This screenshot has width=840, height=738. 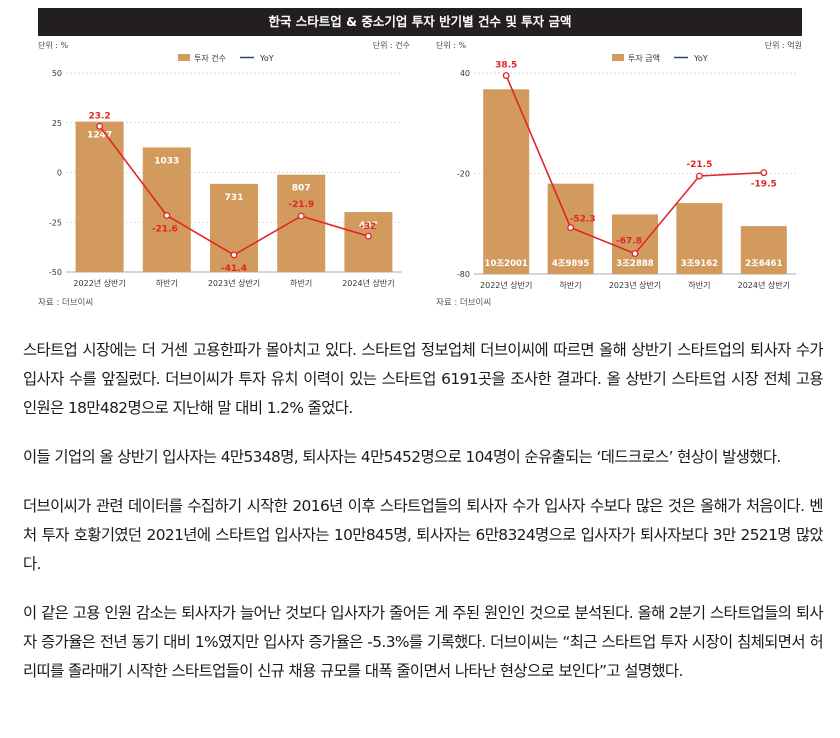 I want to click on bar-value-label: 3조2888, so click(x=634, y=264).